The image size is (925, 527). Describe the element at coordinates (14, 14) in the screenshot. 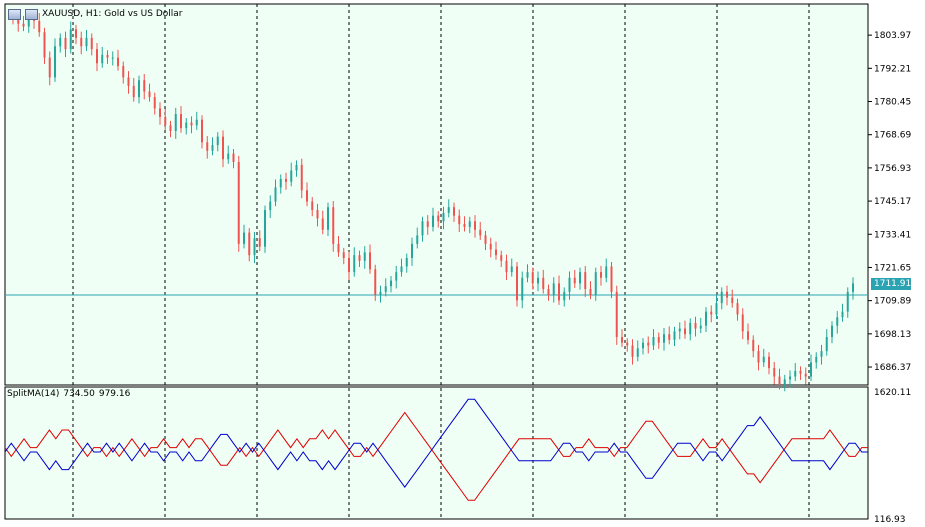

I see `chart-window-icon` at that location.